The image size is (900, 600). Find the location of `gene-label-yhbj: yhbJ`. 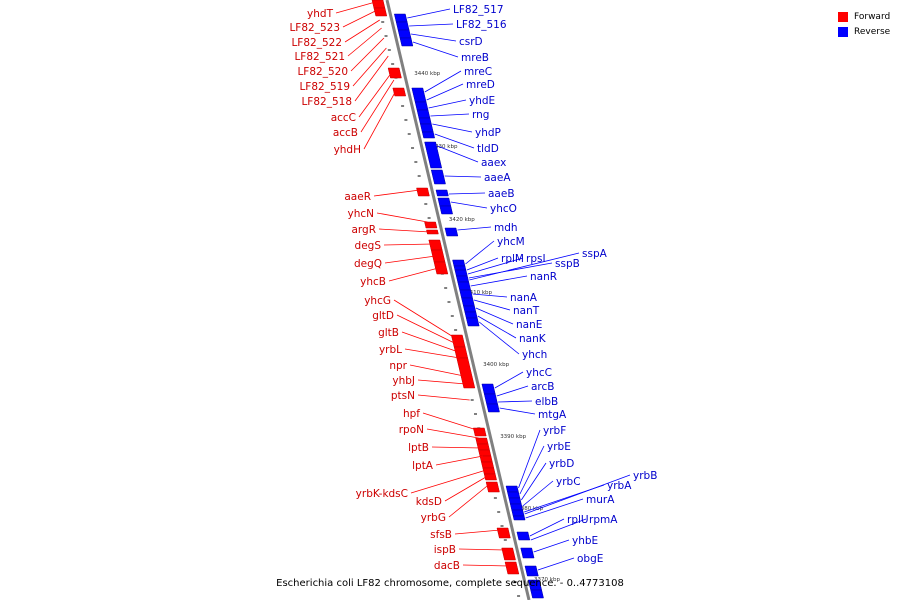

gene-label-yhbj: yhbJ is located at coordinates (403, 381).